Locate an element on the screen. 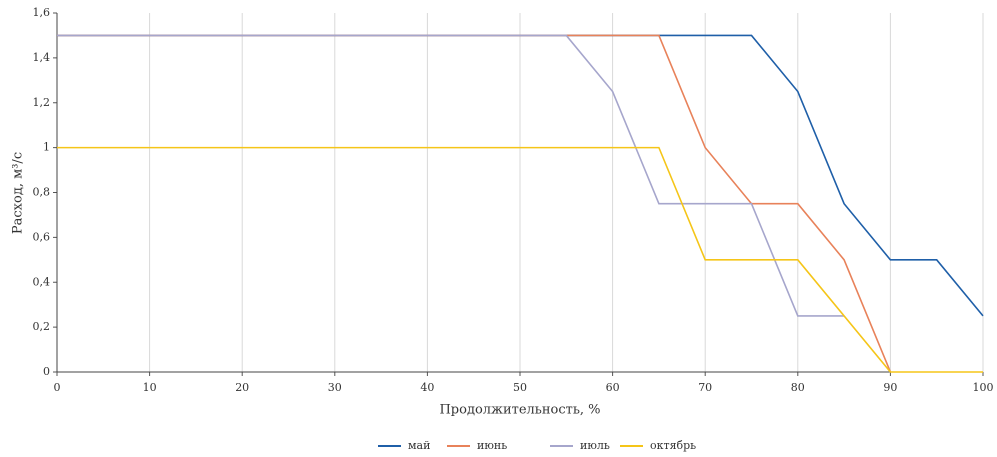 This screenshot has width=997, height=457. x-tick-label: 90 is located at coordinates (890, 387).